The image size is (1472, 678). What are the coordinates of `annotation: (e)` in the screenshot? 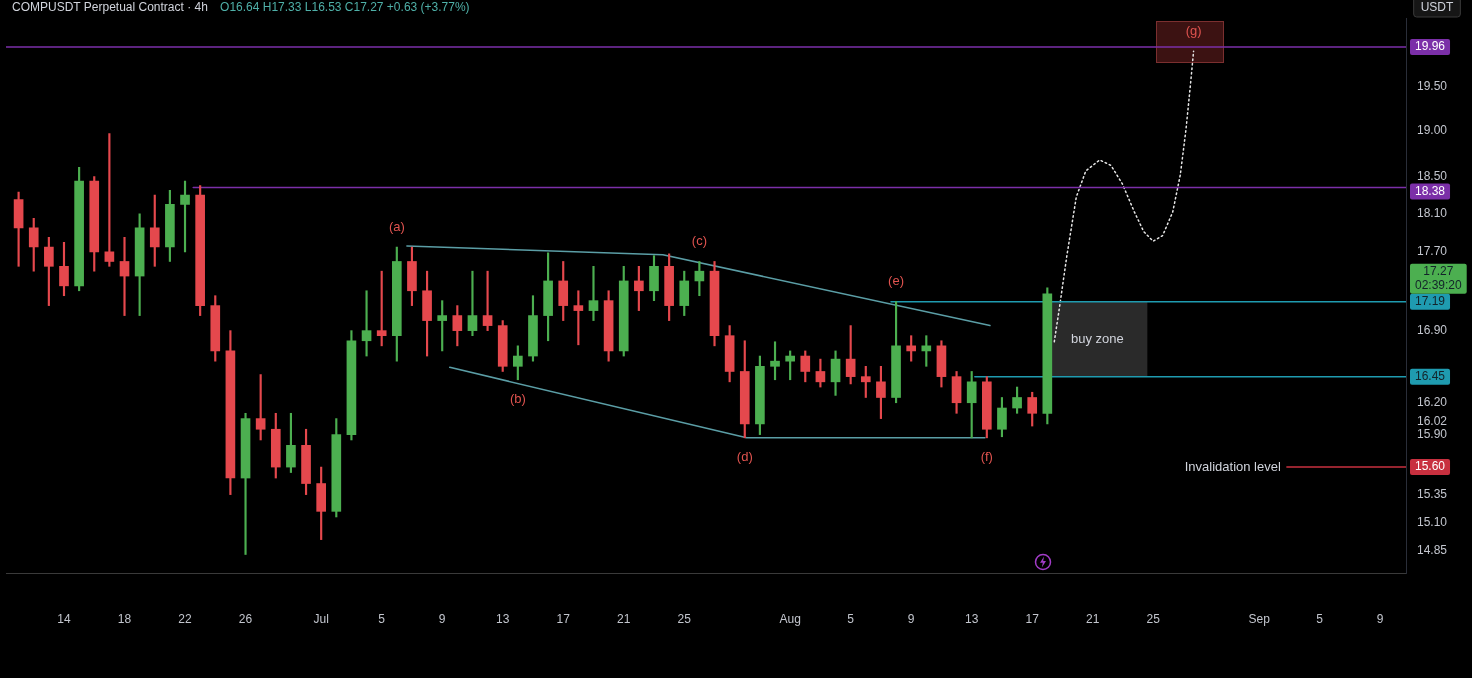 It's located at (896, 281).